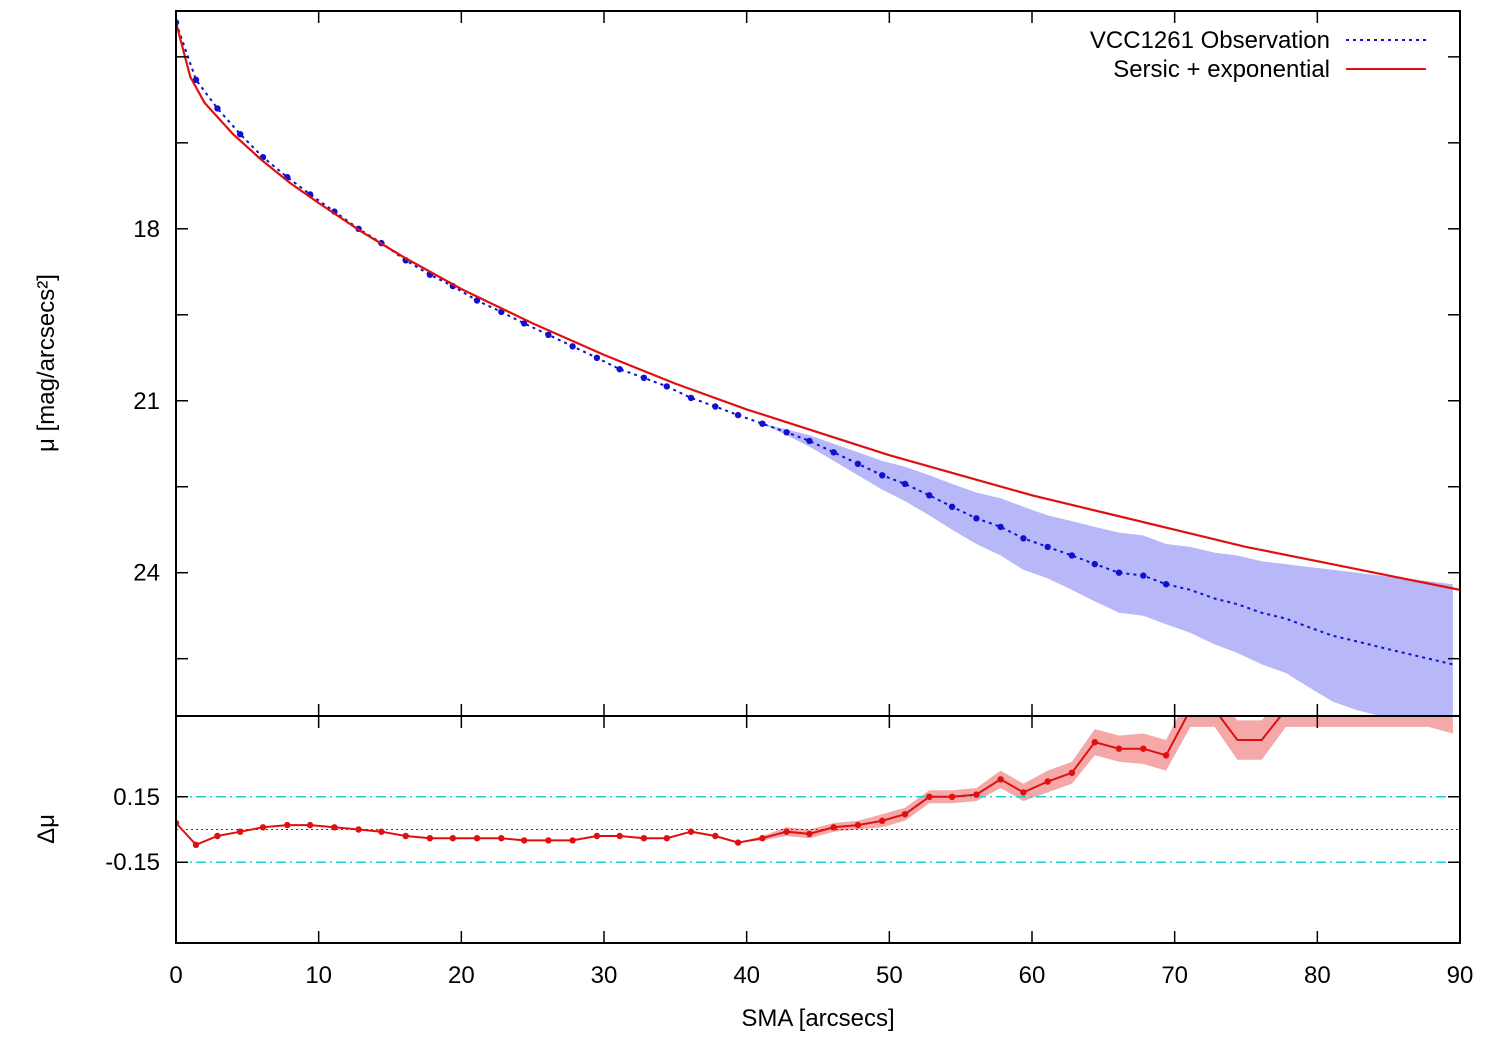 The image size is (1498, 1044). I want to click on y-axis-label-residual: Δμ, so click(46, 829).